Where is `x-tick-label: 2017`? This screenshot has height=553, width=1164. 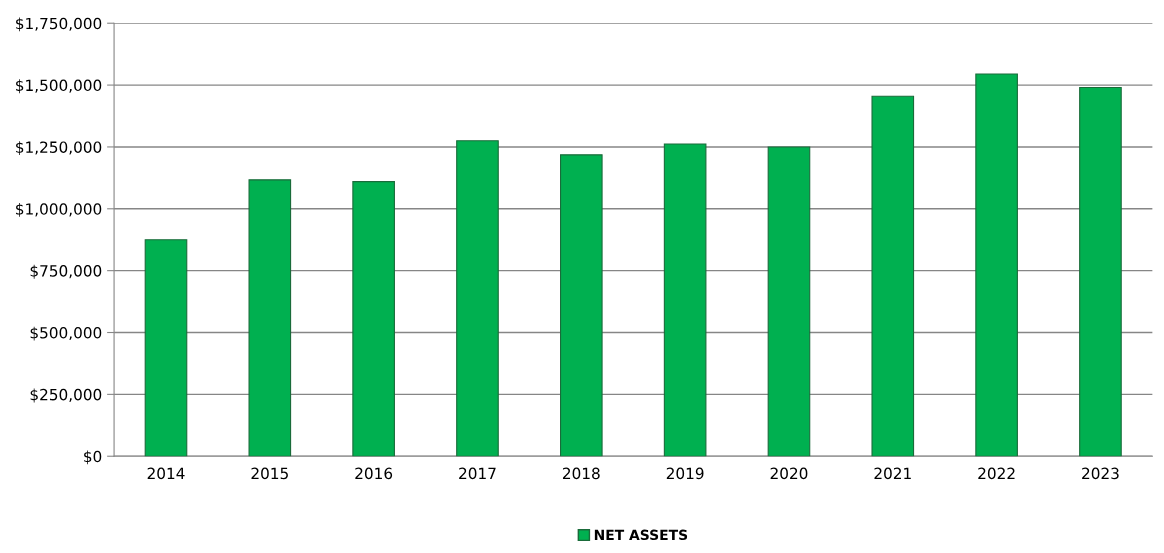
x-tick-label: 2017 is located at coordinates (477, 473).